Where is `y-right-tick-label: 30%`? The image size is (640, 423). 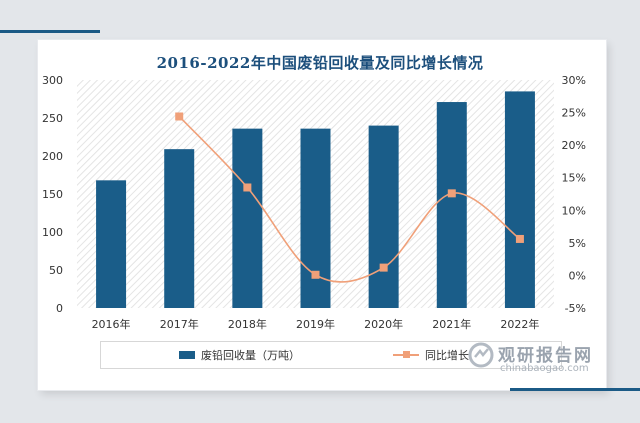 y-right-tick-label: 30% is located at coordinates (574, 80).